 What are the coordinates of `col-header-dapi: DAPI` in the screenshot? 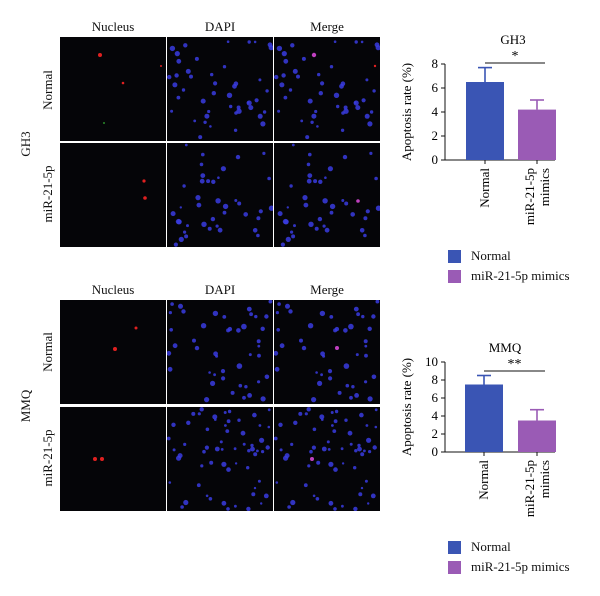 It's located at (220, 26).